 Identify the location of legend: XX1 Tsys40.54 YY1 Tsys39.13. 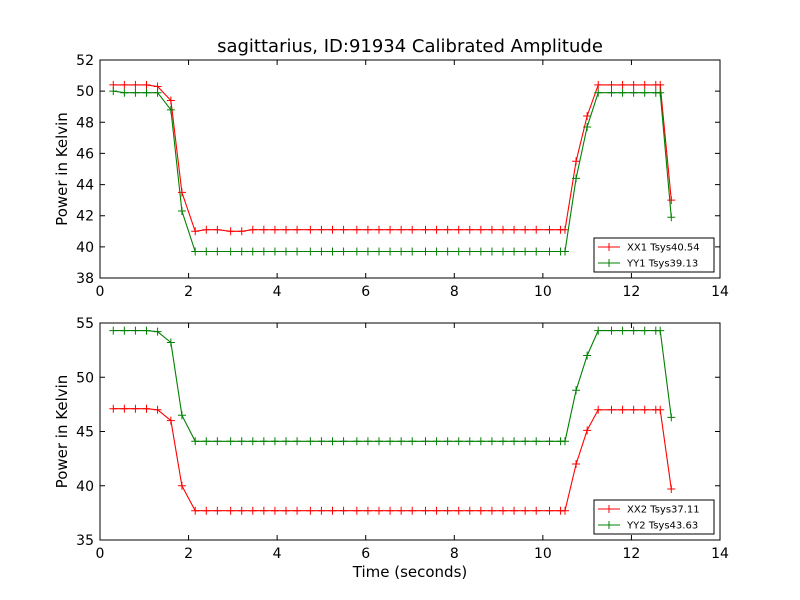
(654, 255).